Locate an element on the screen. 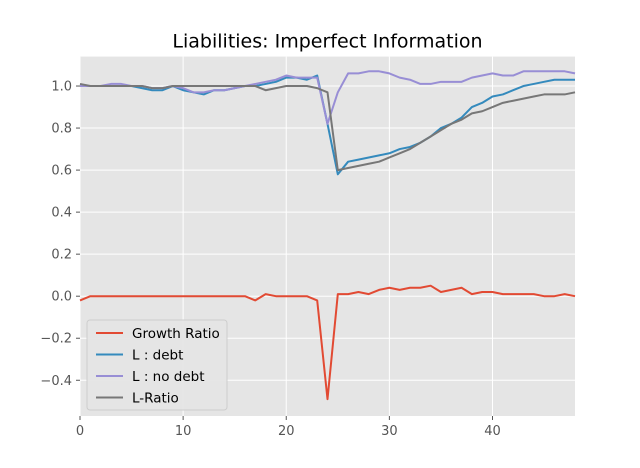  x-axis-ticks: 0 10 20 30 40 is located at coordinates (288, 427).